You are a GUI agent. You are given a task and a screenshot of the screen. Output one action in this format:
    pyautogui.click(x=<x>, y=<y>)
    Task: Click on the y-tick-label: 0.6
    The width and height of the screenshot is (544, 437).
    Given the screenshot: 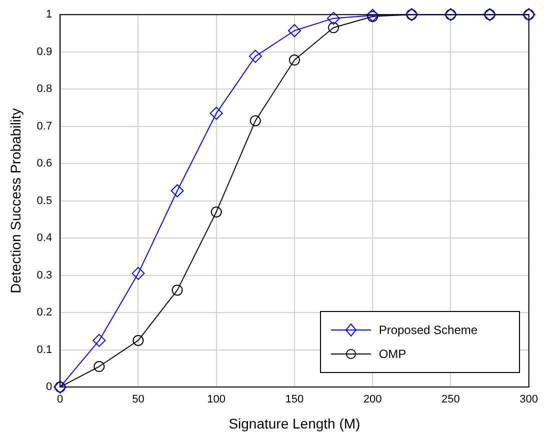 What is the action you would take?
    pyautogui.click(x=44, y=164)
    